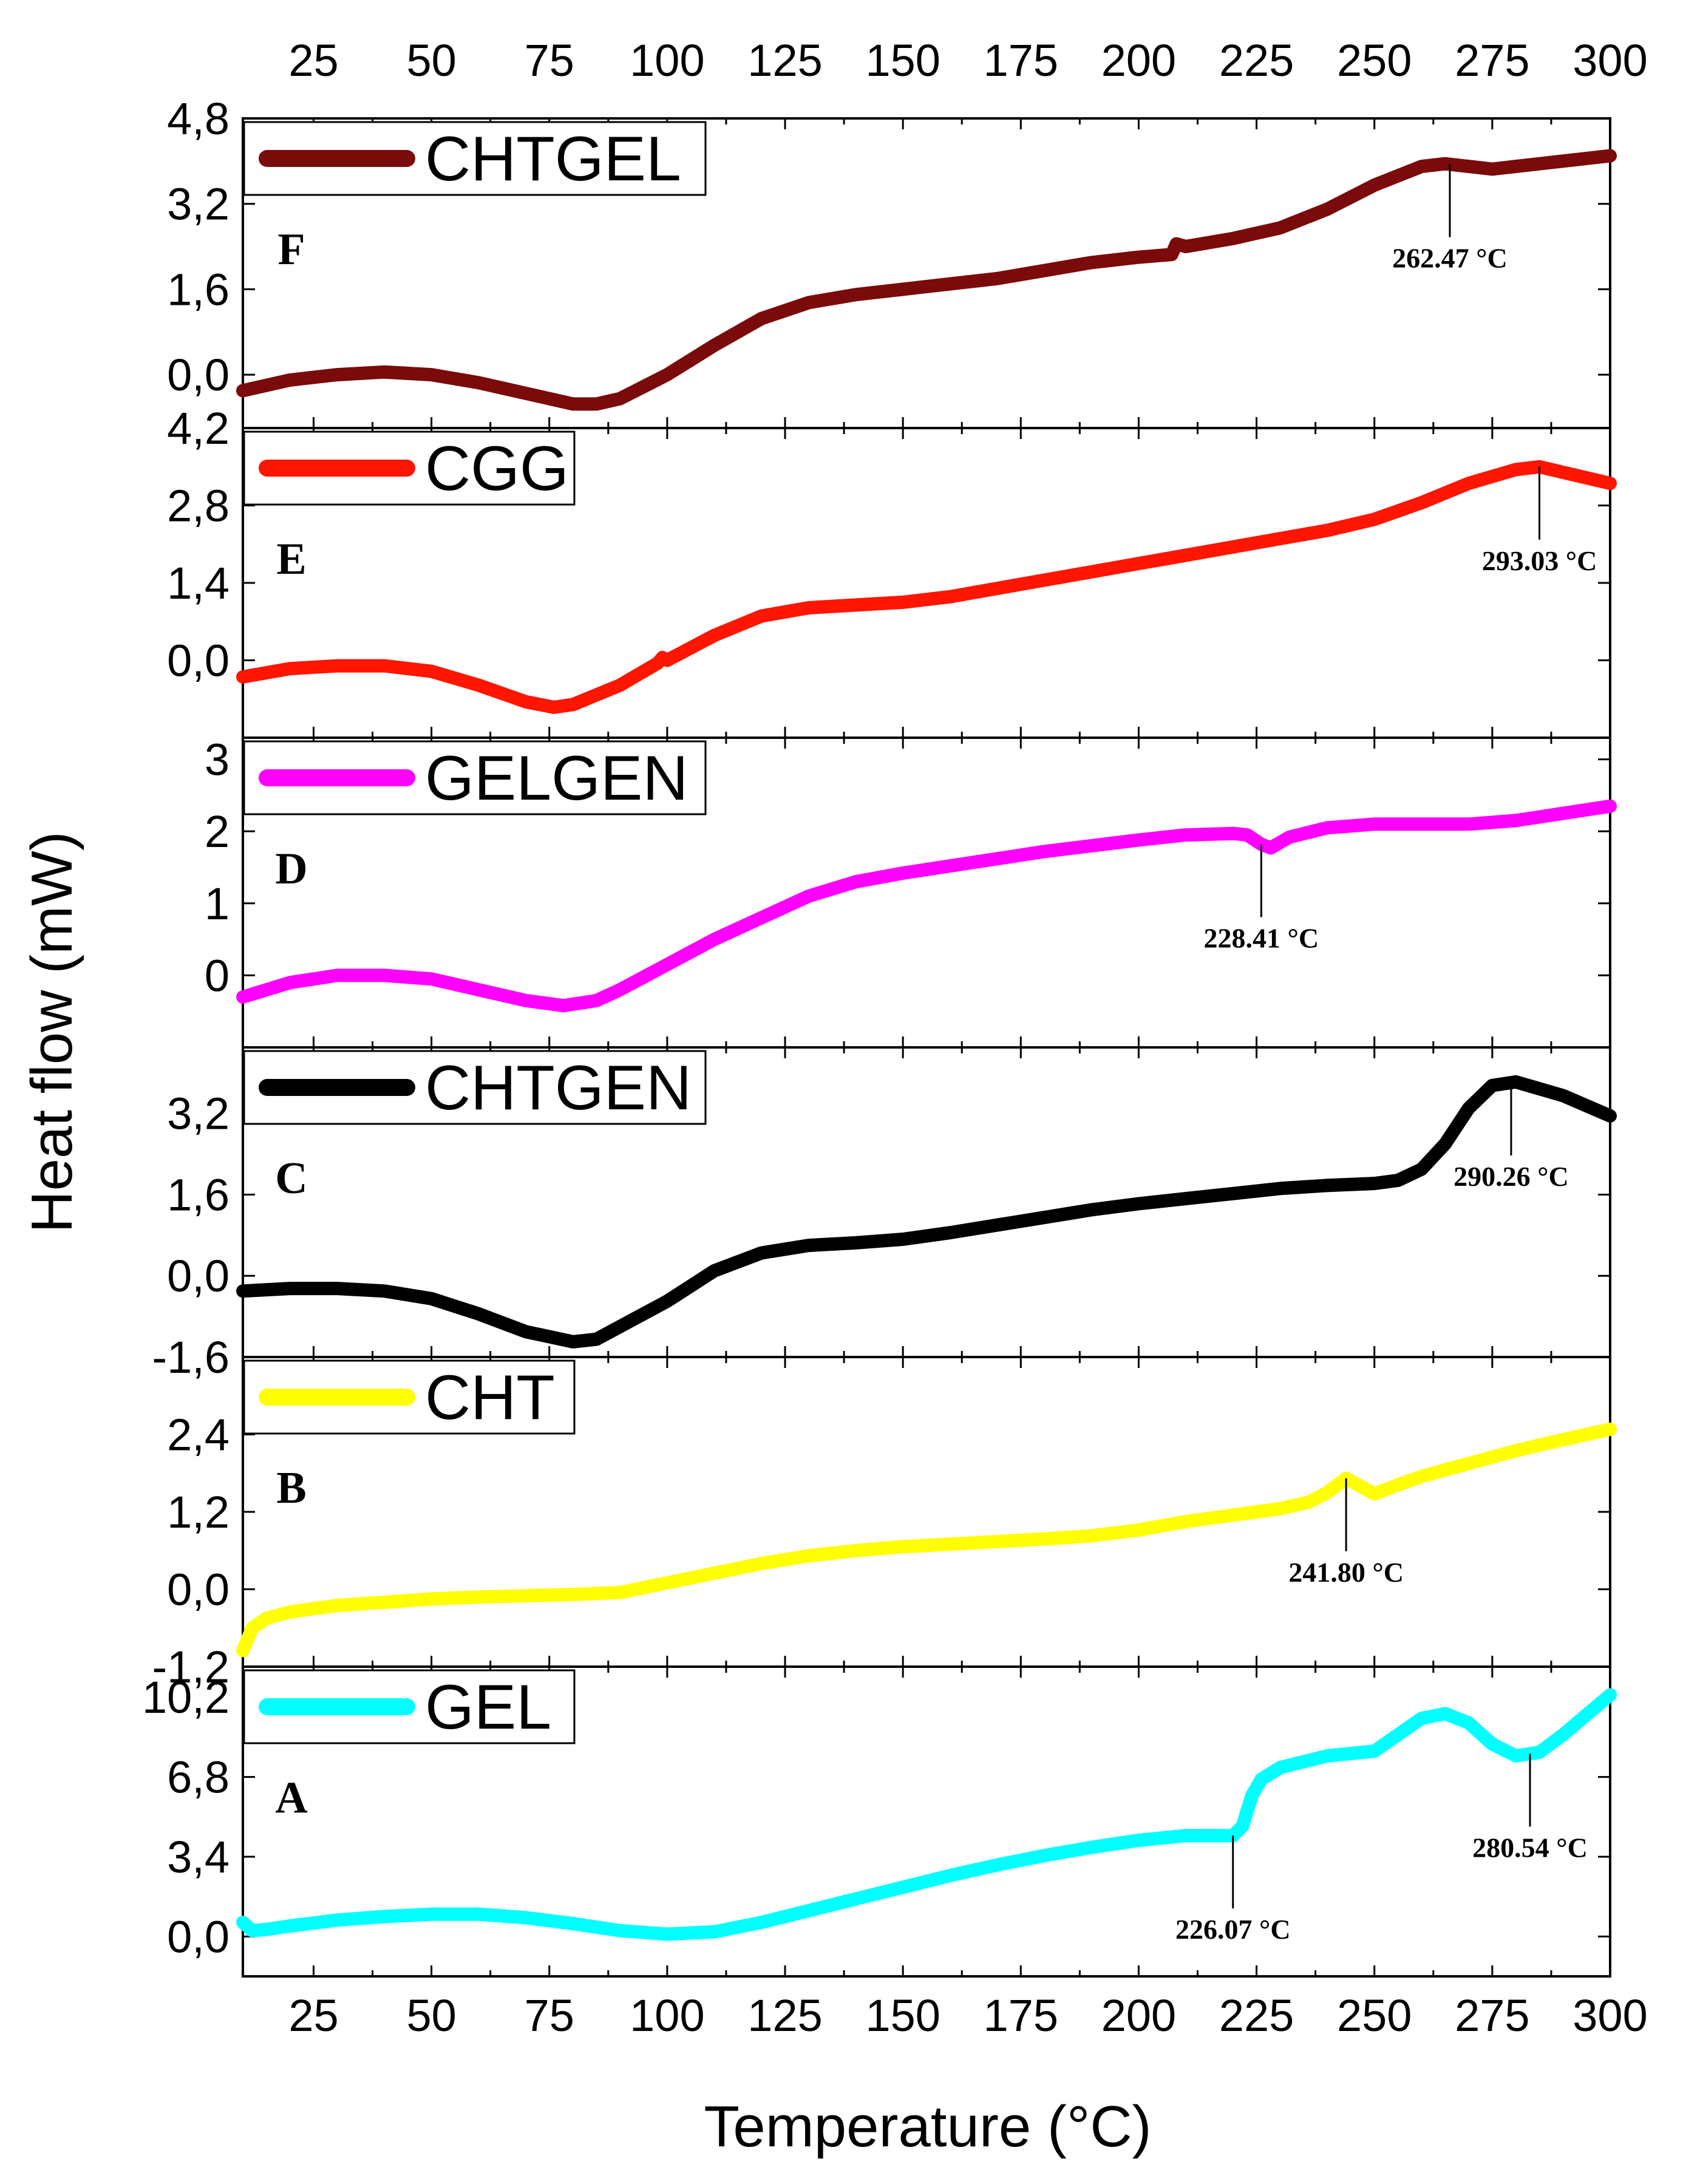 The image size is (1683, 2184). I want to click on y-tick-label: 4,2, so click(198, 428).